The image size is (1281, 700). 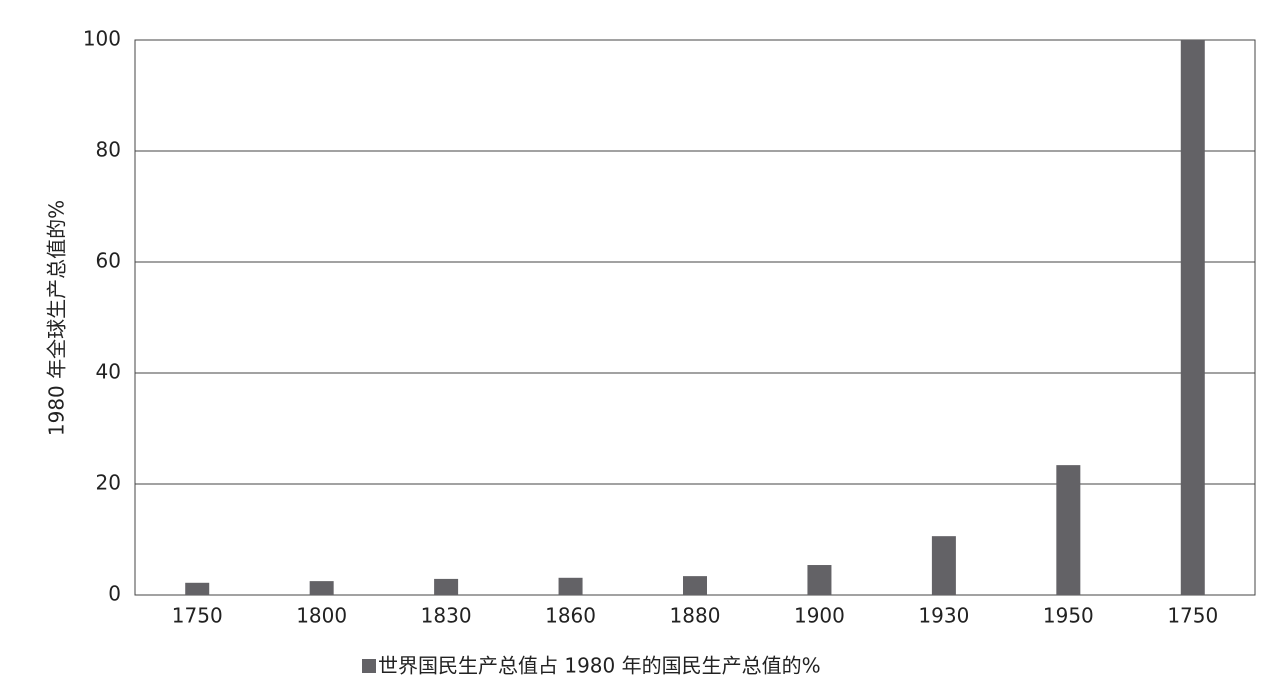 What do you see at coordinates (695, 616) in the screenshot?
I see `x-tick-label: 1880` at bounding box center [695, 616].